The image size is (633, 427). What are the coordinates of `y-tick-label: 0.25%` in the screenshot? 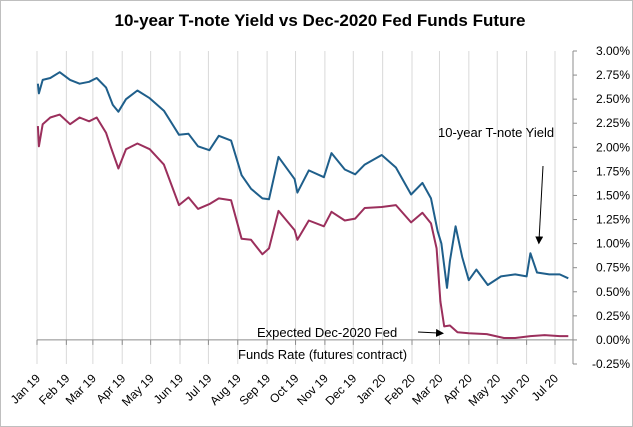 It's located at (613, 316).